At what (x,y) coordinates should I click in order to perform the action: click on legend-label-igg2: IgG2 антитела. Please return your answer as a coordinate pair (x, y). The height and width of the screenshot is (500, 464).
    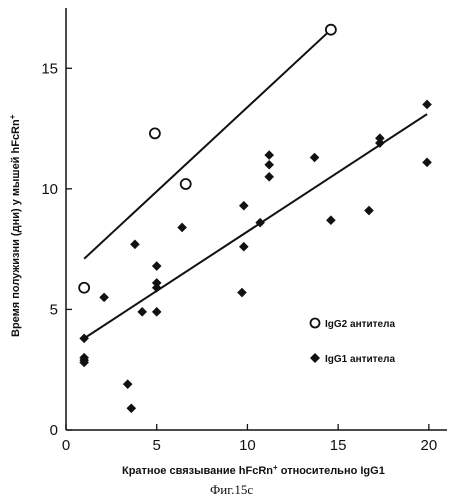
    Looking at the image, I should click on (360, 324).